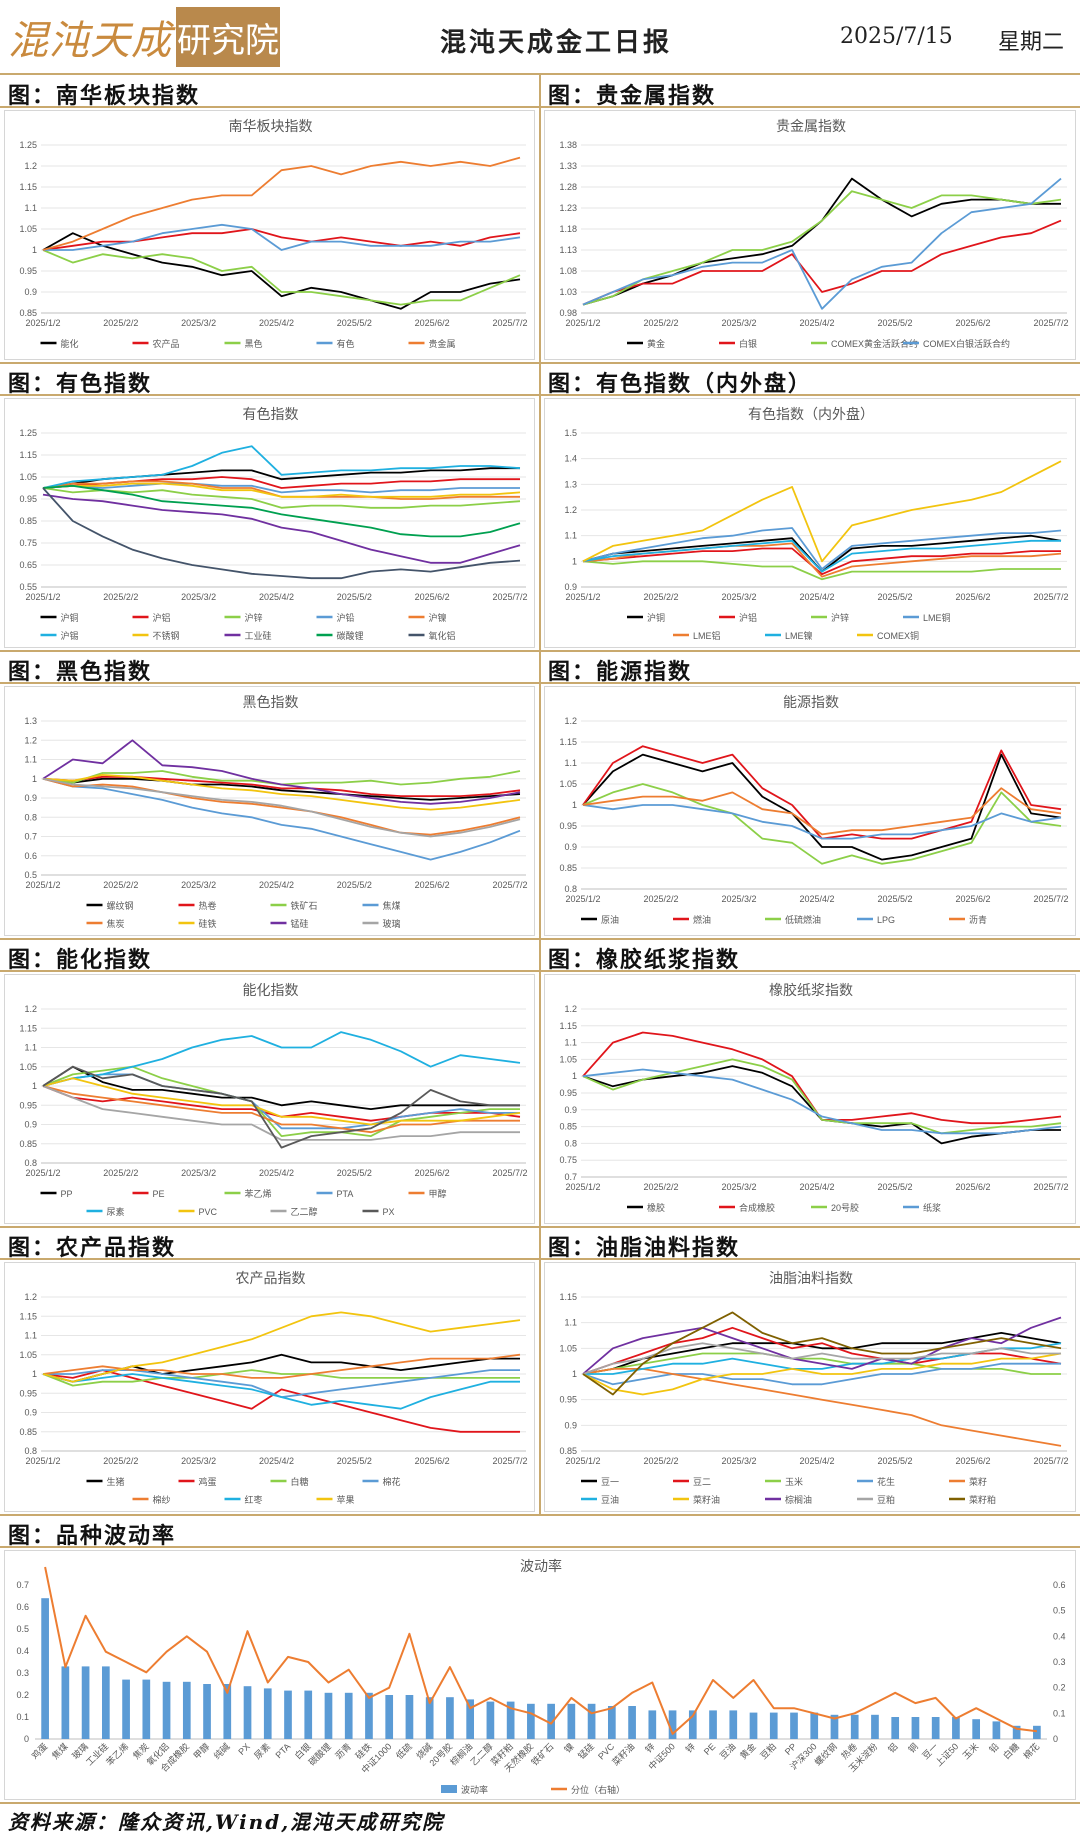 The height and width of the screenshot is (1835, 1080). I want to click on legend-label: 焦炭, so click(116, 923).